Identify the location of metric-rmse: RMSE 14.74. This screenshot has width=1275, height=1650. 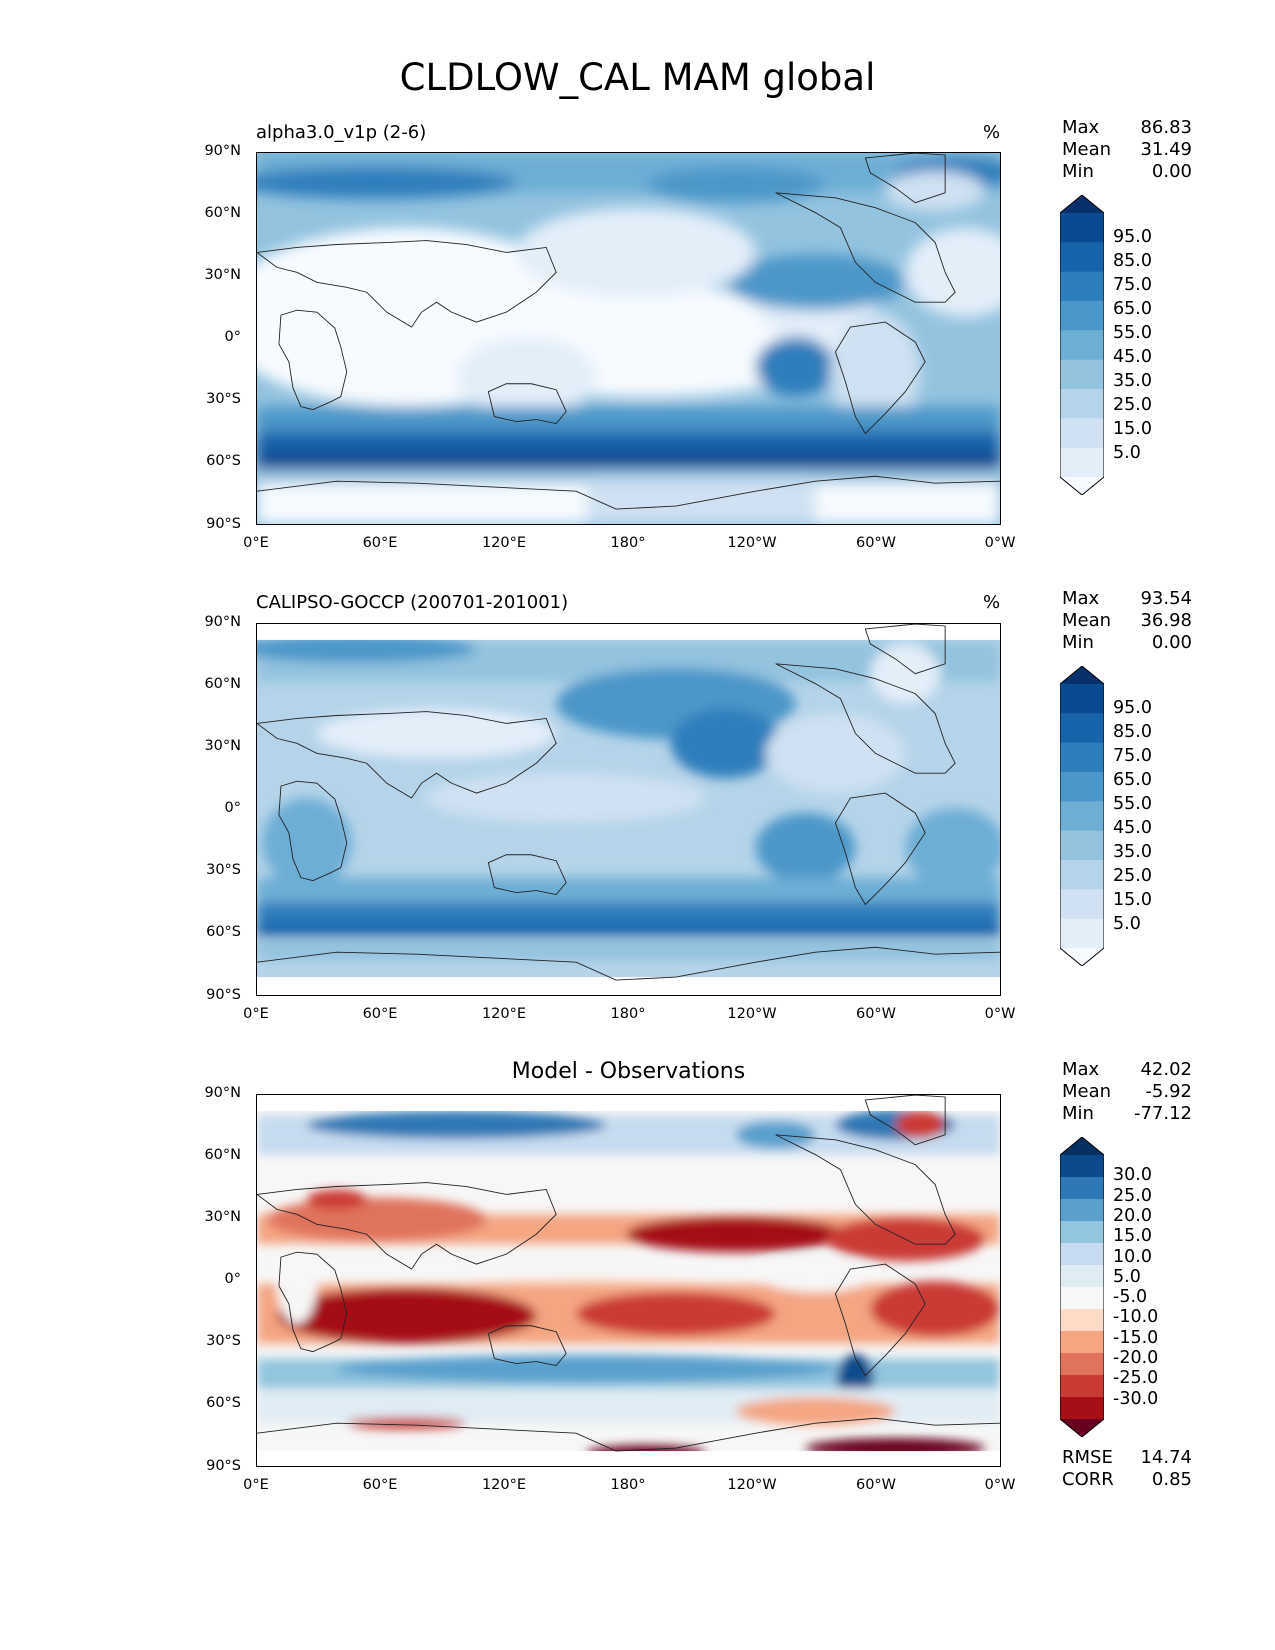
(1127, 1457).